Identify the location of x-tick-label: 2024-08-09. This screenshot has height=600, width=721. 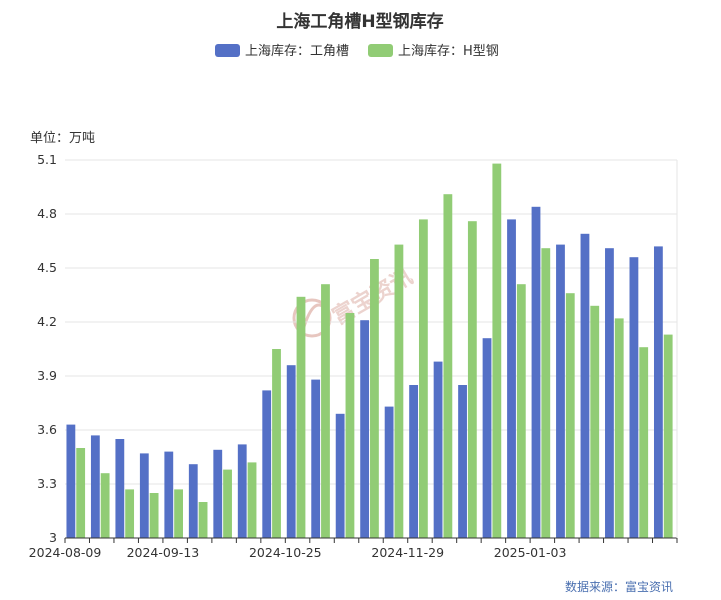
(65, 552).